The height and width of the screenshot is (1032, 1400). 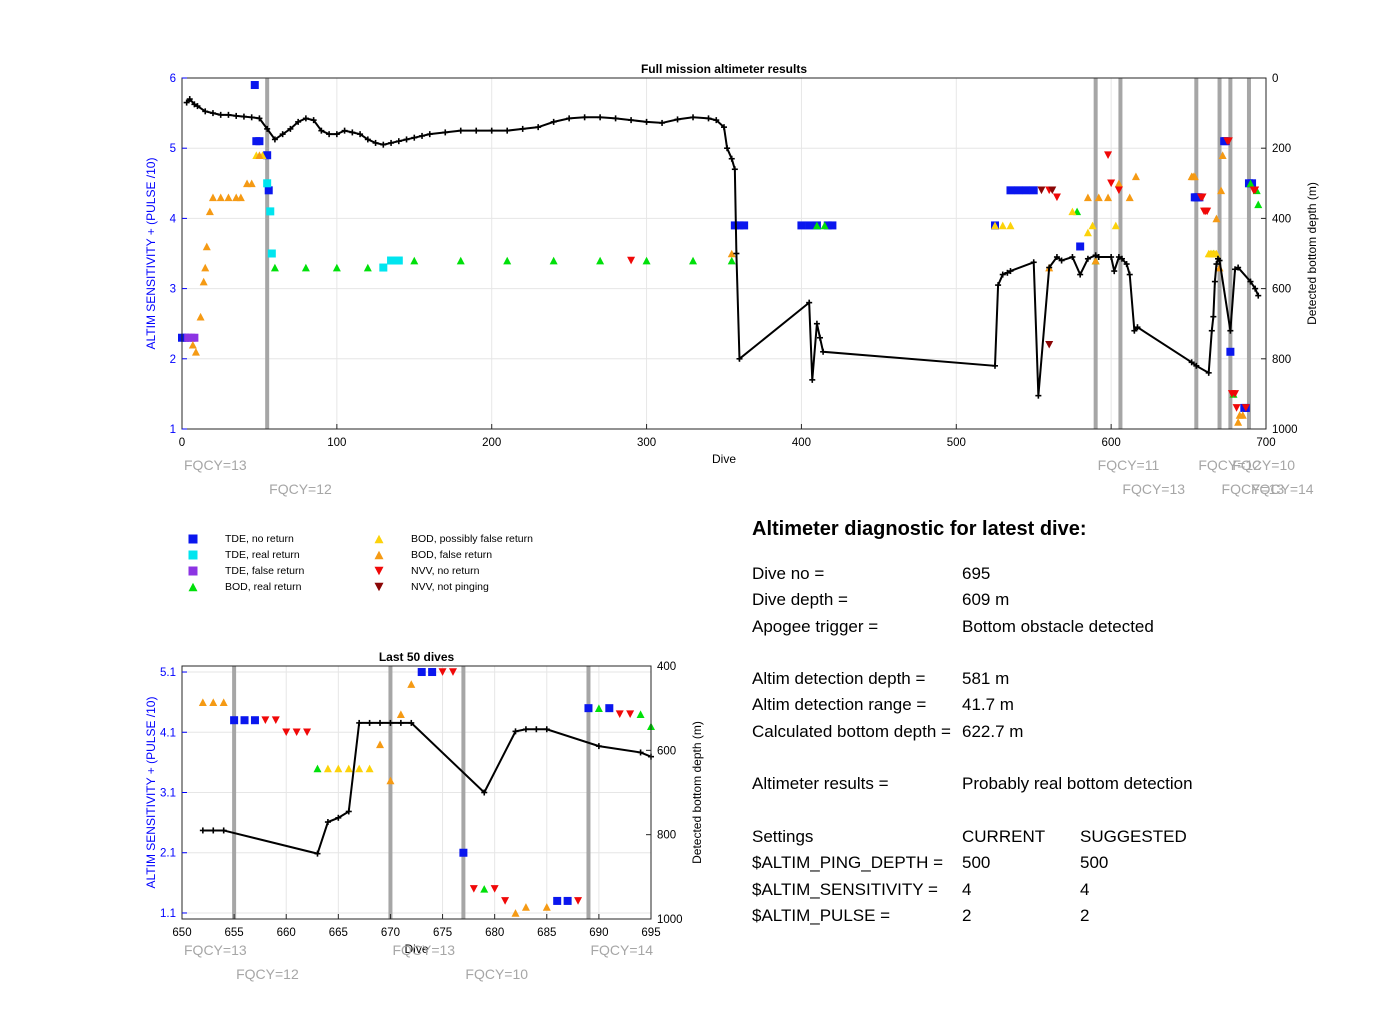 What do you see at coordinates (967, 915) in the screenshot?
I see `setting-current: 2` at bounding box center [967, 915].